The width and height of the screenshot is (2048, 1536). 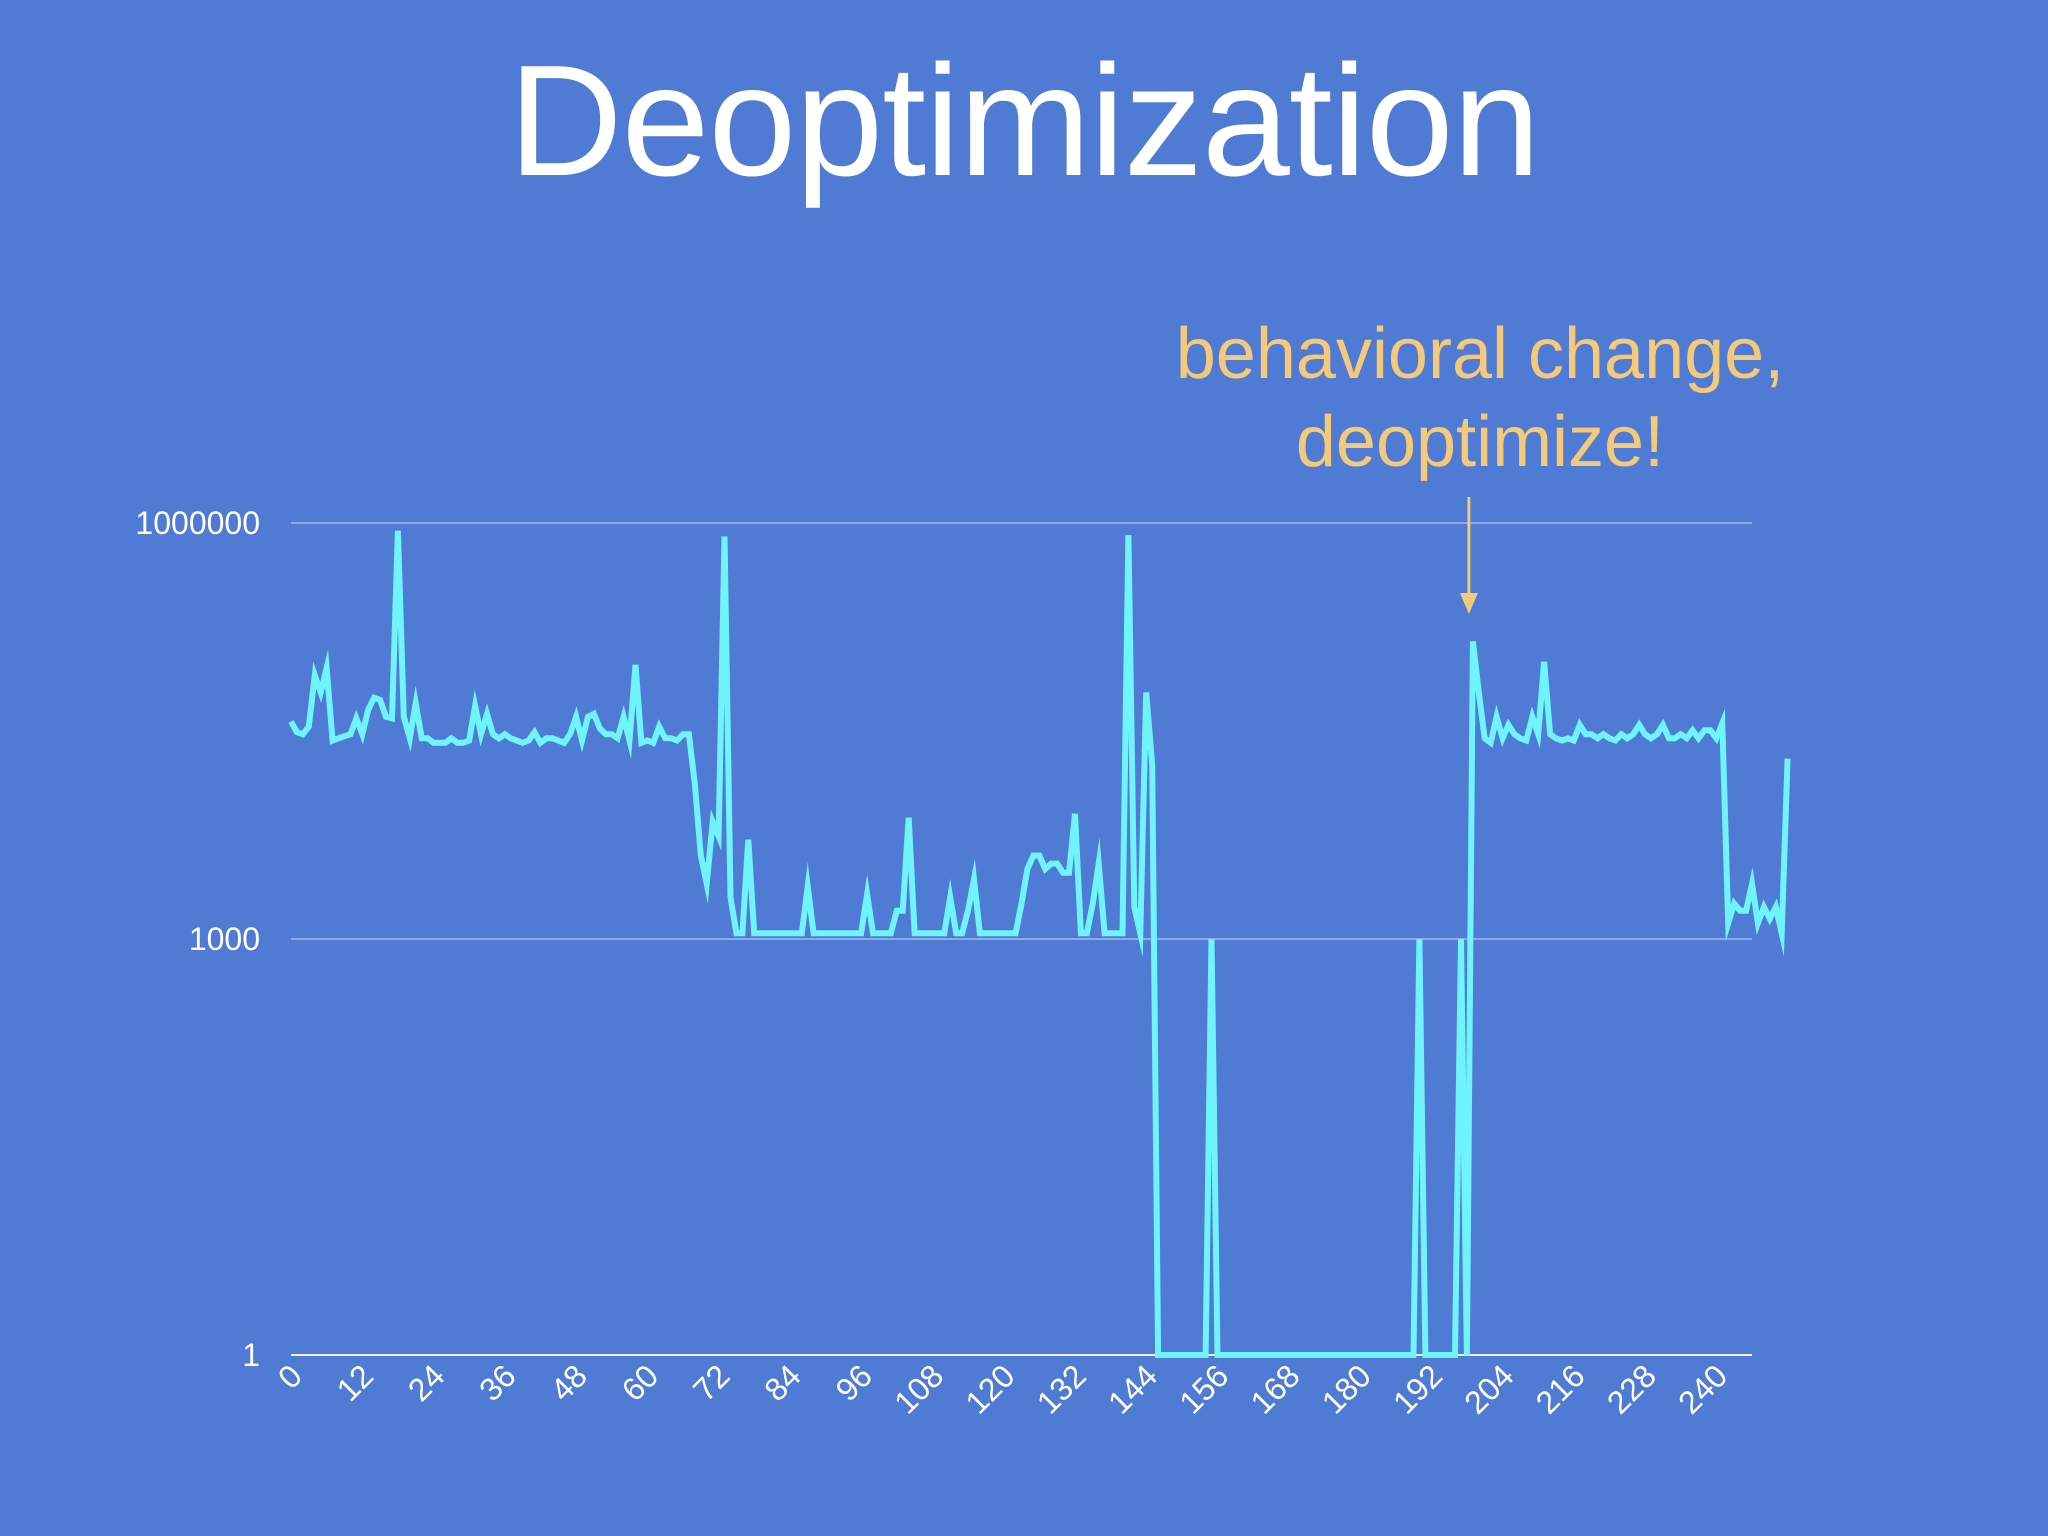 What do you see at coordinates (426, 1382) in the screenshot?
I see `x-tick-label: 24` at bounding box center [426, 1382].